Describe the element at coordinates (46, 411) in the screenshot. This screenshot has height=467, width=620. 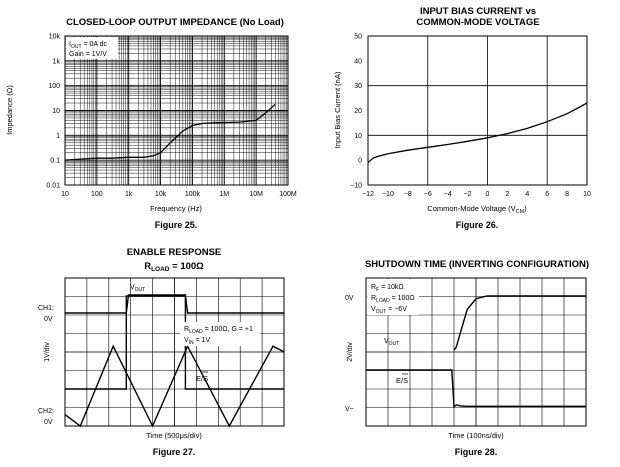
I see `ch2-label: CH2:` at that location.